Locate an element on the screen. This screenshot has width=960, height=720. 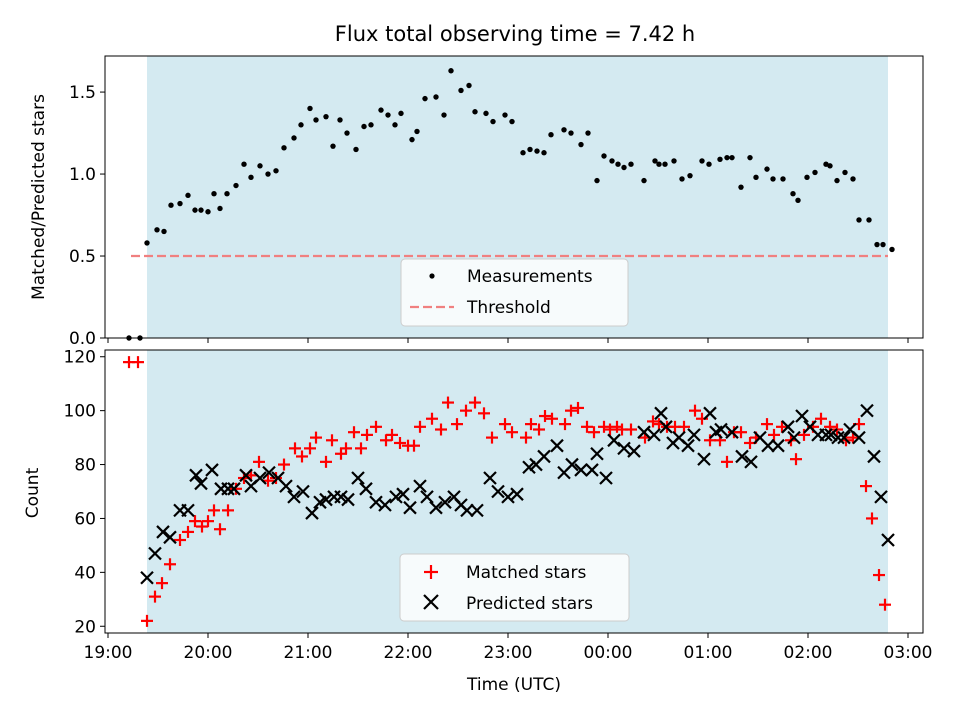
y-tick-label: 100 is located at coordinates (80, 412).